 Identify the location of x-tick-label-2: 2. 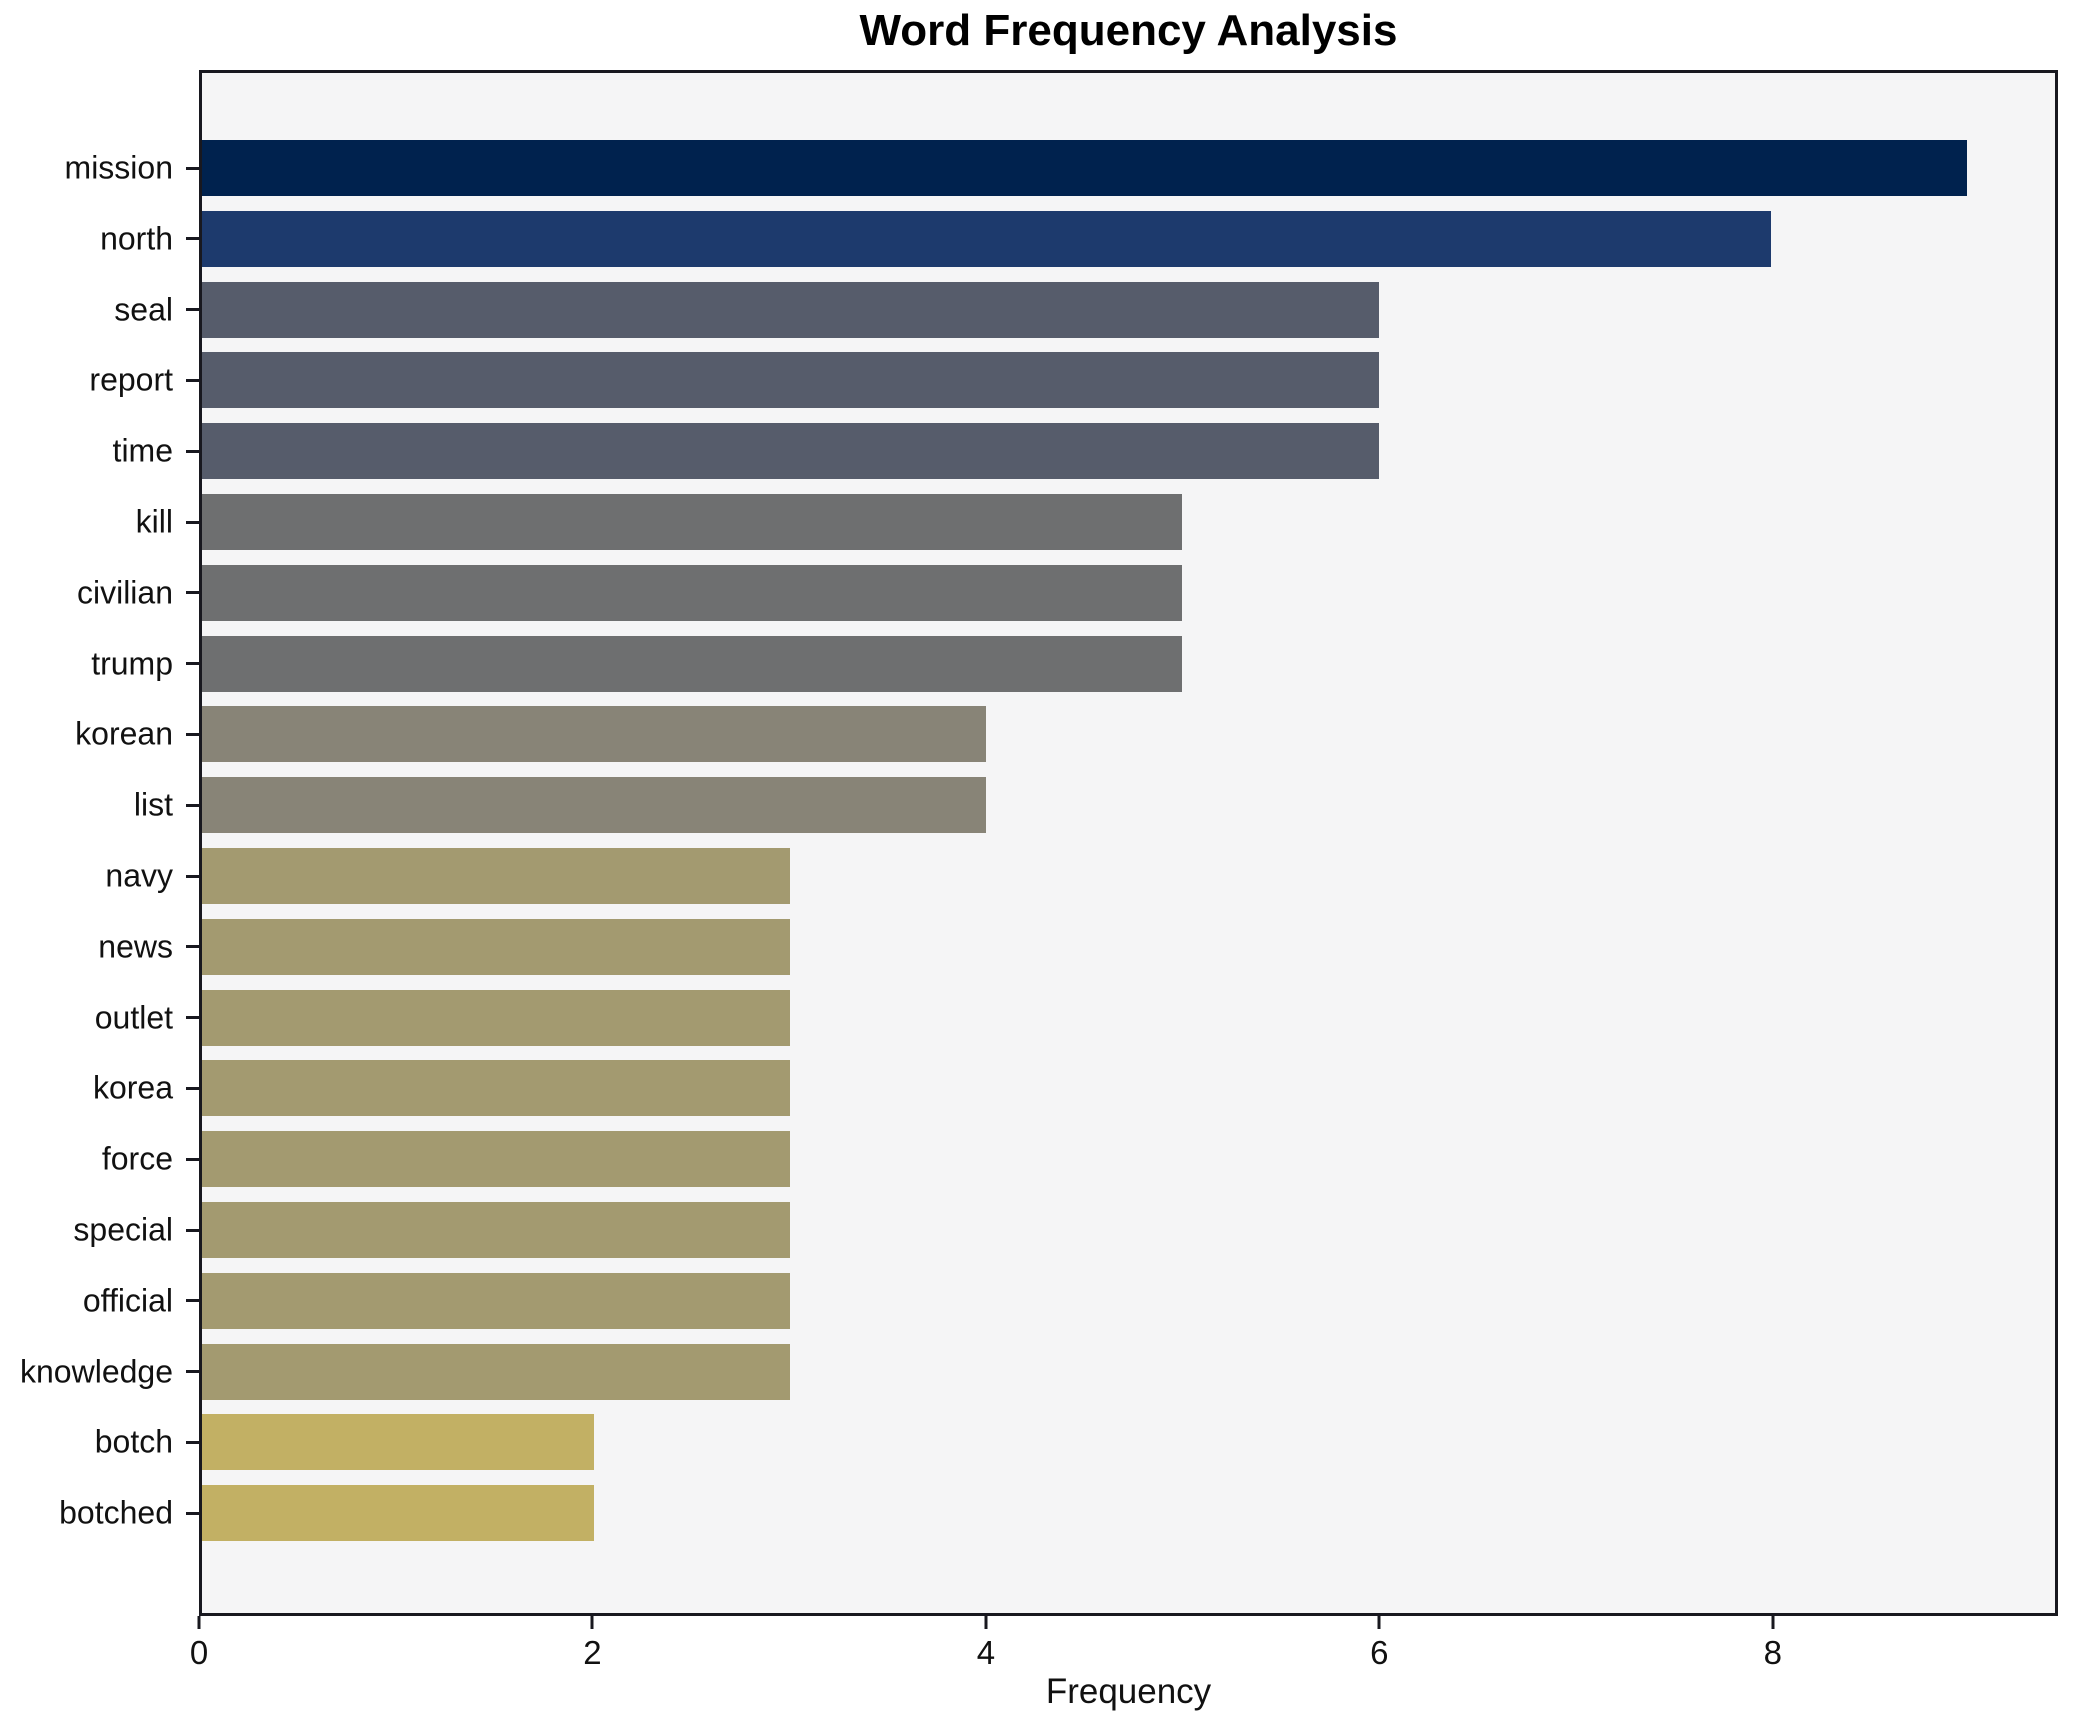
(592, 1652).